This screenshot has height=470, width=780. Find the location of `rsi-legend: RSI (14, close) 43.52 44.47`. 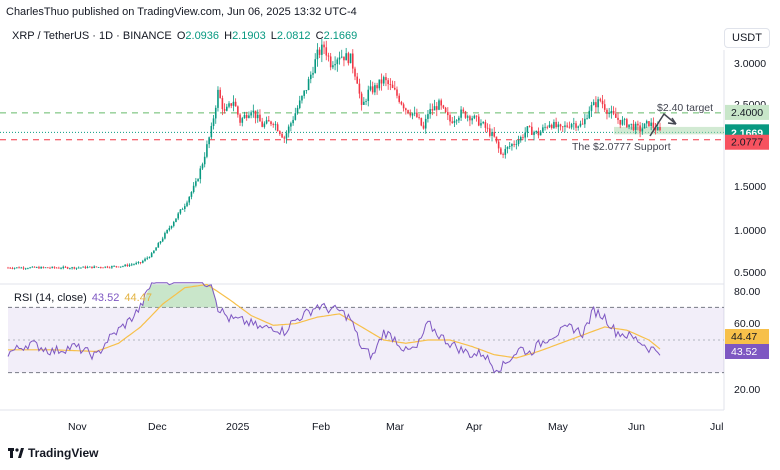

rsi-legend: RSI (14, close) 43.52 44.47 is located at coordinates (83, 298).